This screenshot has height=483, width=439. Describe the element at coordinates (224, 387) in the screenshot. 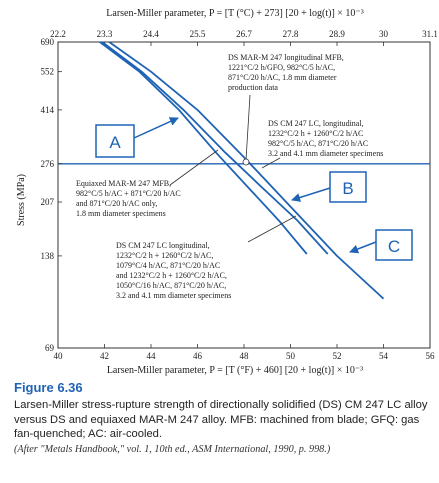

I see `figure-label: Figure 6.36` at that location.